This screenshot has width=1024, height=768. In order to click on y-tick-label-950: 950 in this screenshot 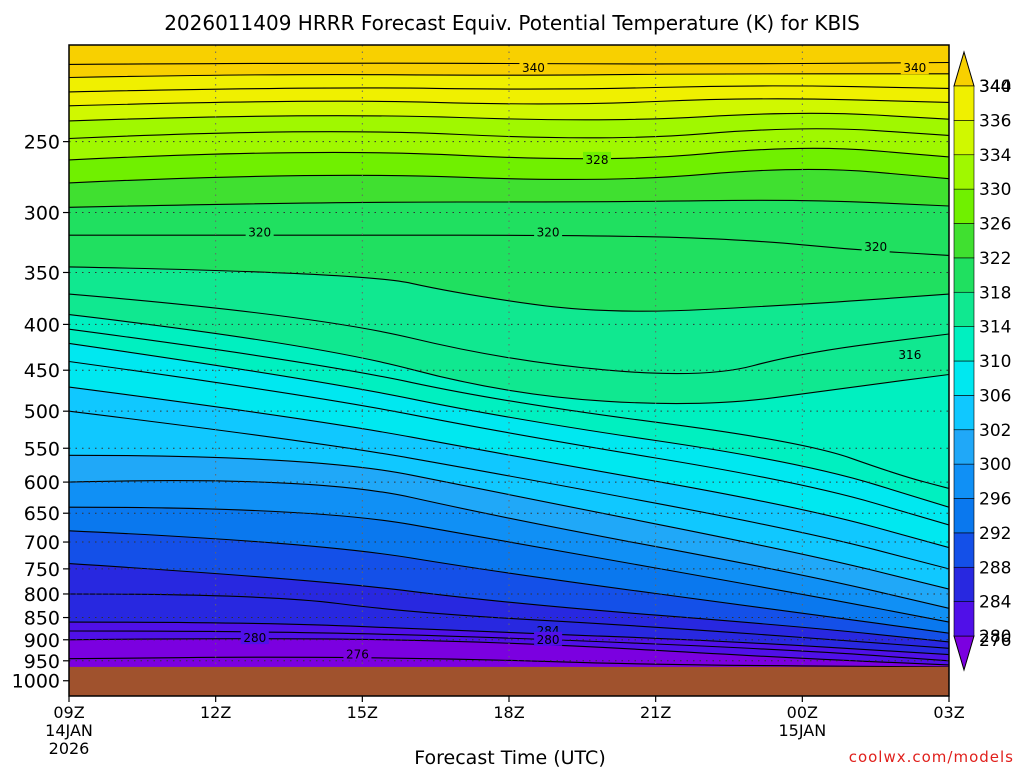, I will do `click(42, 662)`.